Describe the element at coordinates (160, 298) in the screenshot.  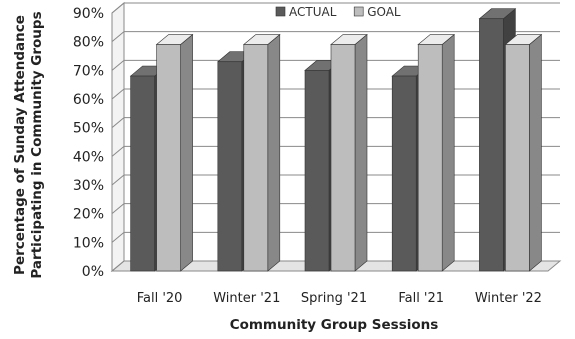
I see `x-tick-label: Fall '20` at that location.